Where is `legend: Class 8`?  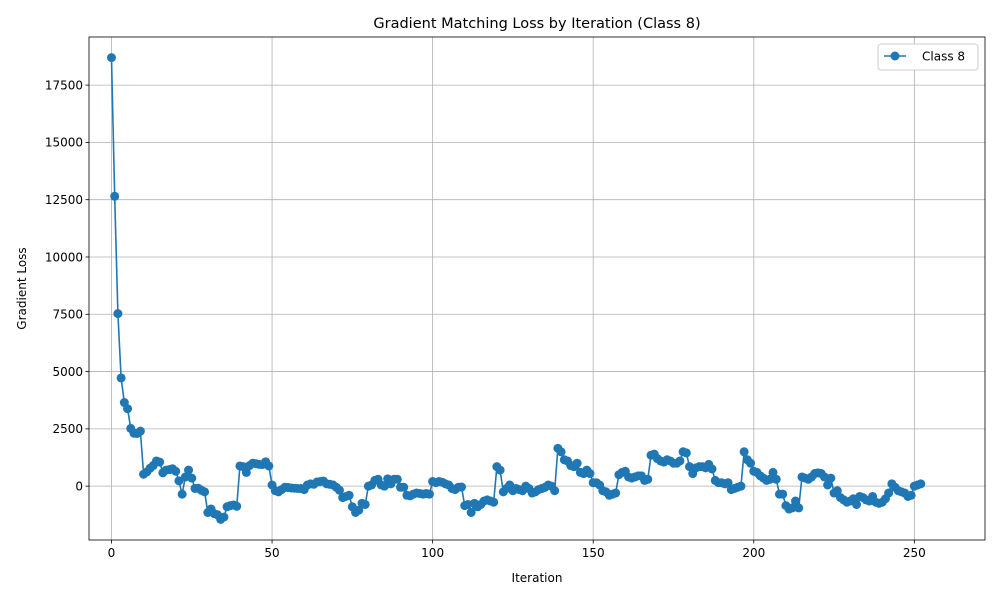 legend: Class 8 is located at coordinates (928, 57).